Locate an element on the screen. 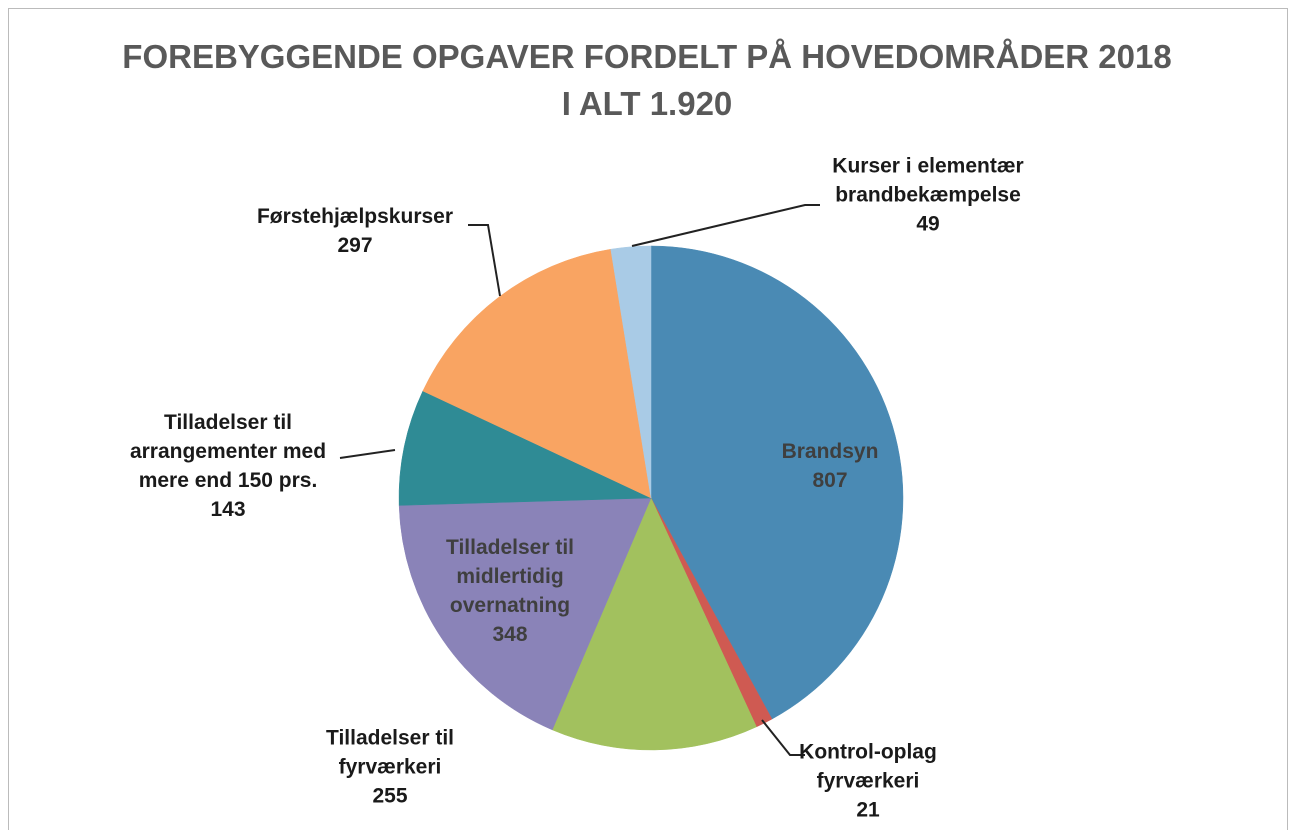 Image resolution: width=1294 pixels, height=830 pixels. category-label: Kontrol-oplag fyrværkeri is located at coordinates (868, 766).